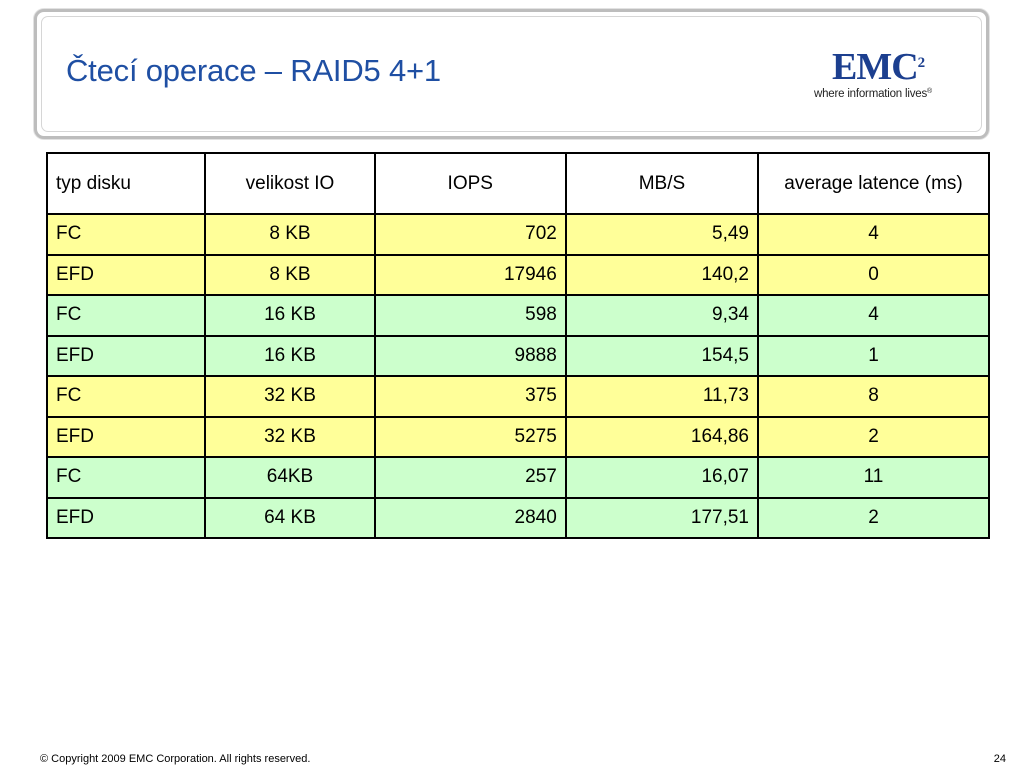 This screenshot has height=768, width=1024. Describe the element at coordinates (470, 396) in the screenshot. I see `cell-iops: 375` at that location.